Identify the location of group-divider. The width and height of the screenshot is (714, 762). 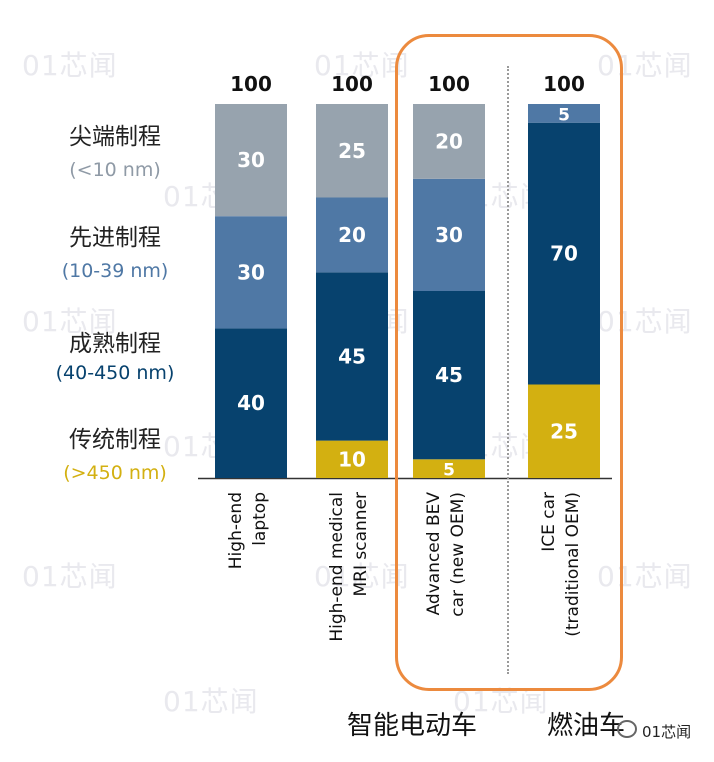
(508, 370).